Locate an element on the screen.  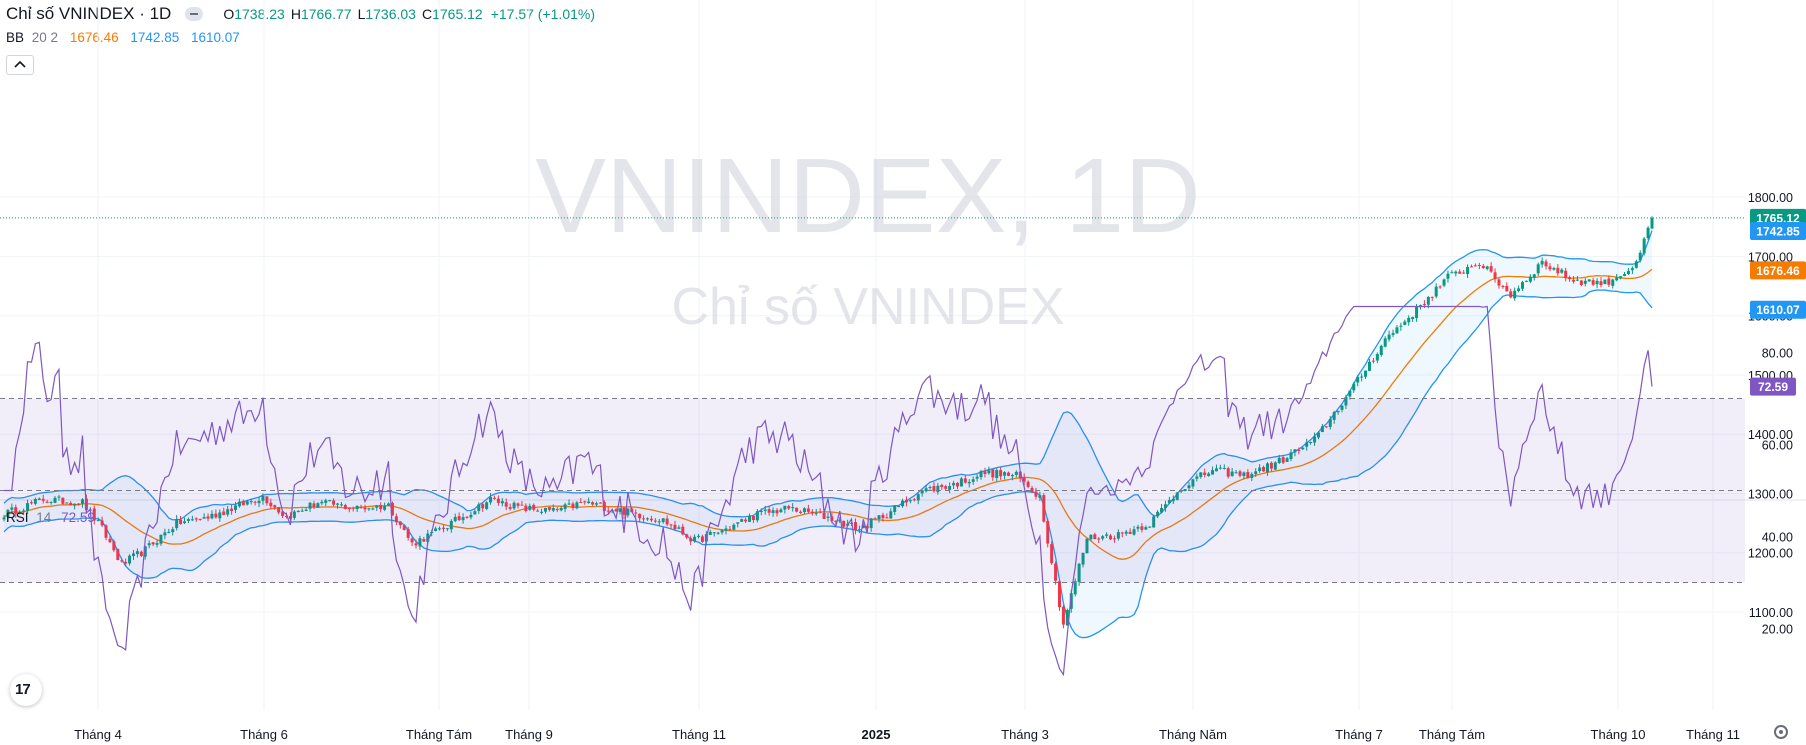
x-tick-label: Tháng 7 is located at coordinates (1359, 734).